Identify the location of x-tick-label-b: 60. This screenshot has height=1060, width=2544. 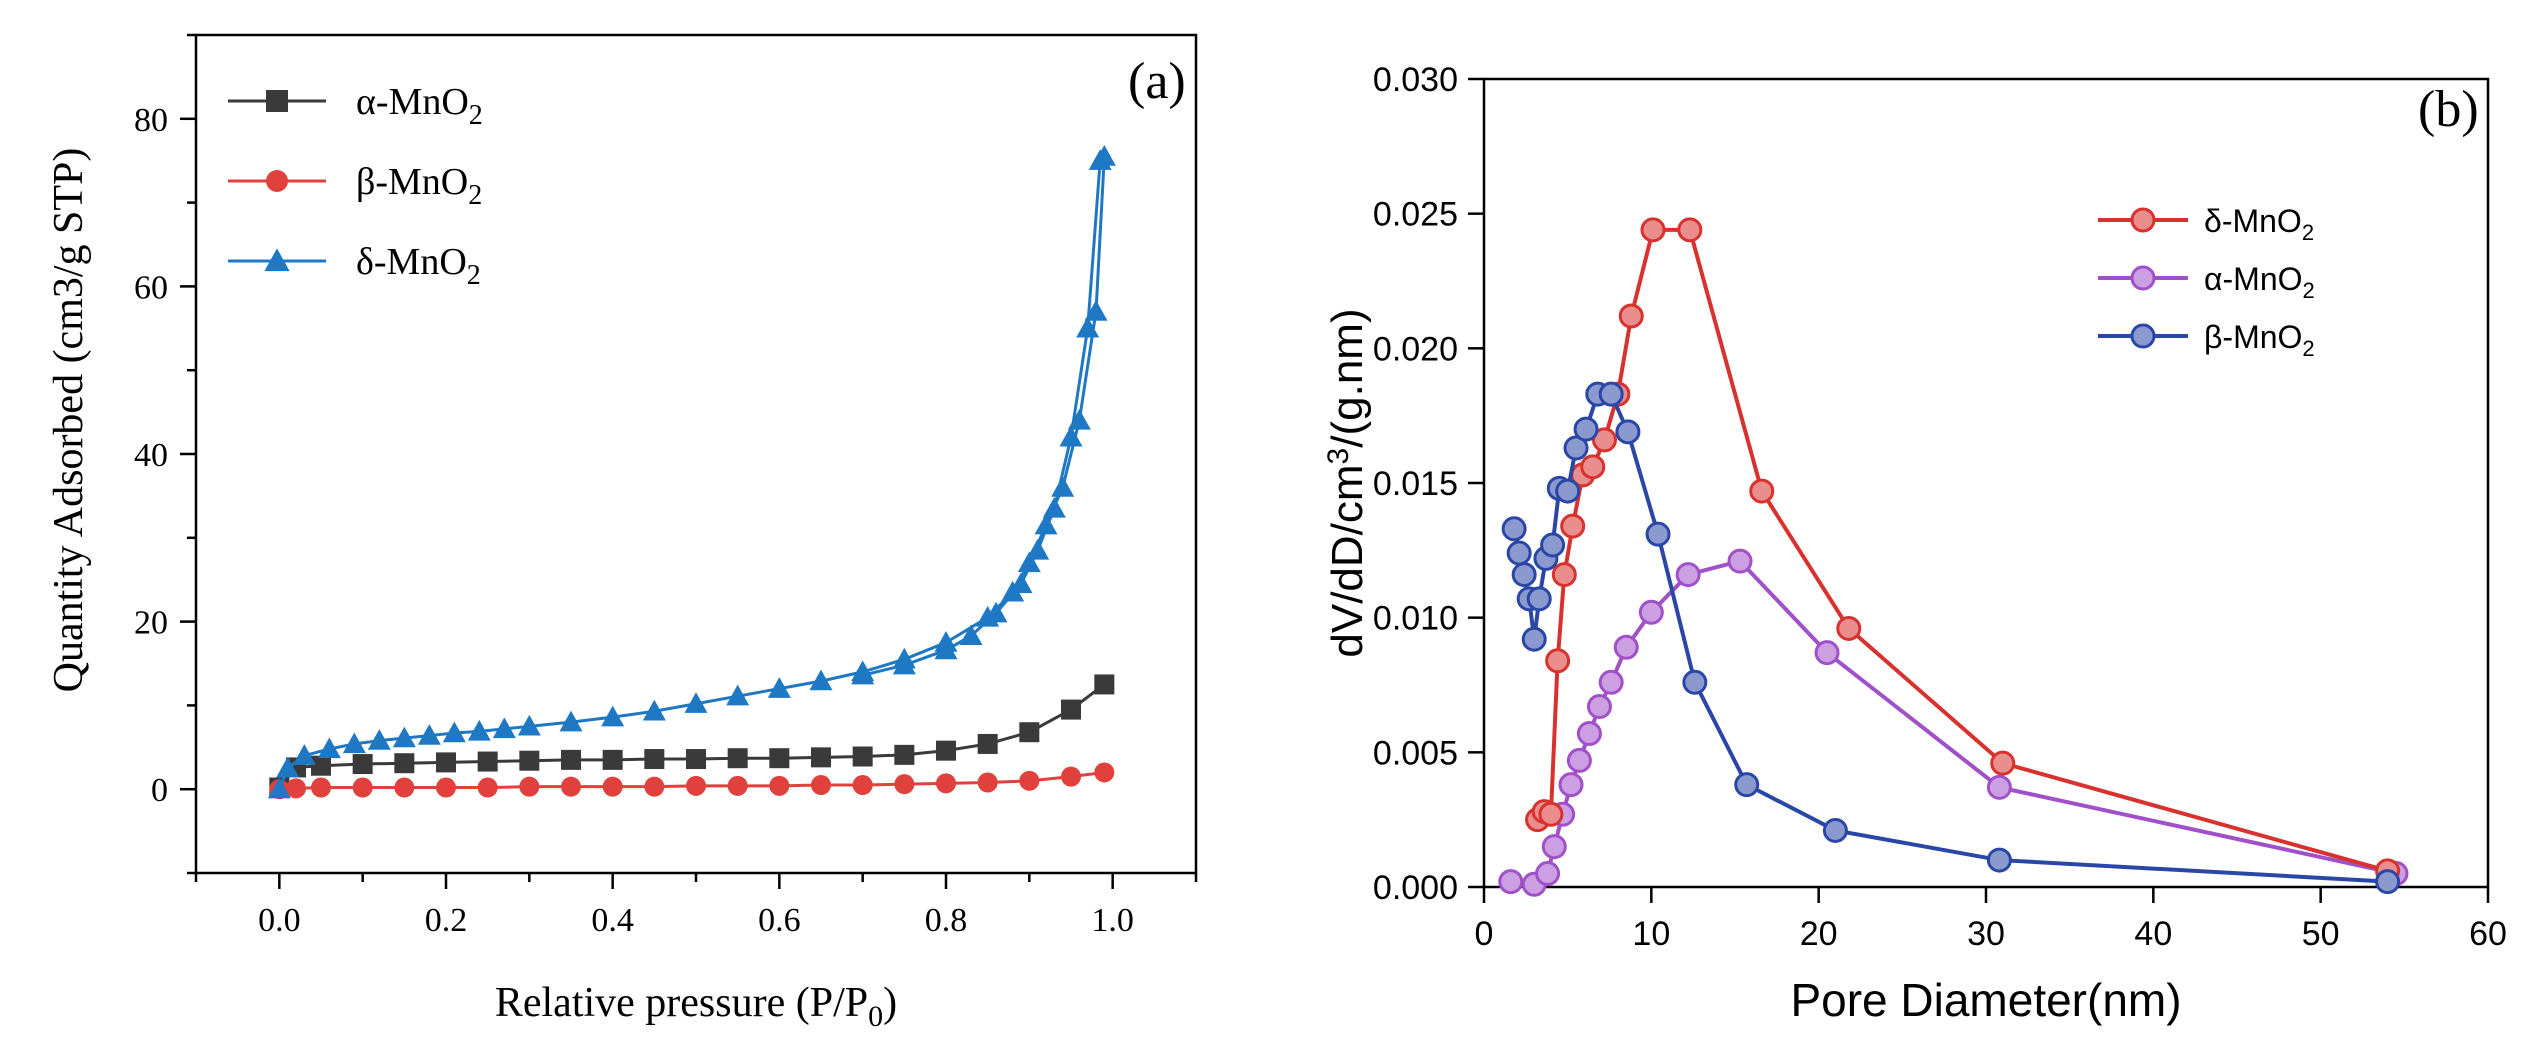
(2488, 934).